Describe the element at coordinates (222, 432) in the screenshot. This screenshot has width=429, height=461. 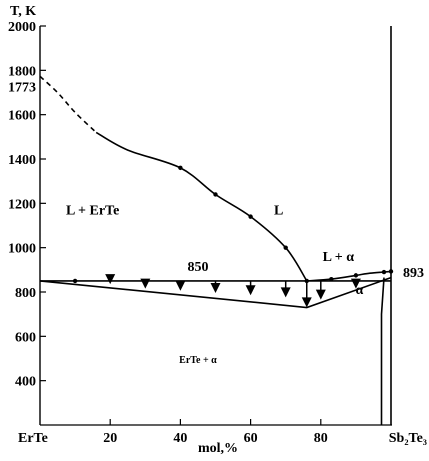
I see `x-ticks: ErTe 20 40 60 80 Sb₂Te₃` at that location.